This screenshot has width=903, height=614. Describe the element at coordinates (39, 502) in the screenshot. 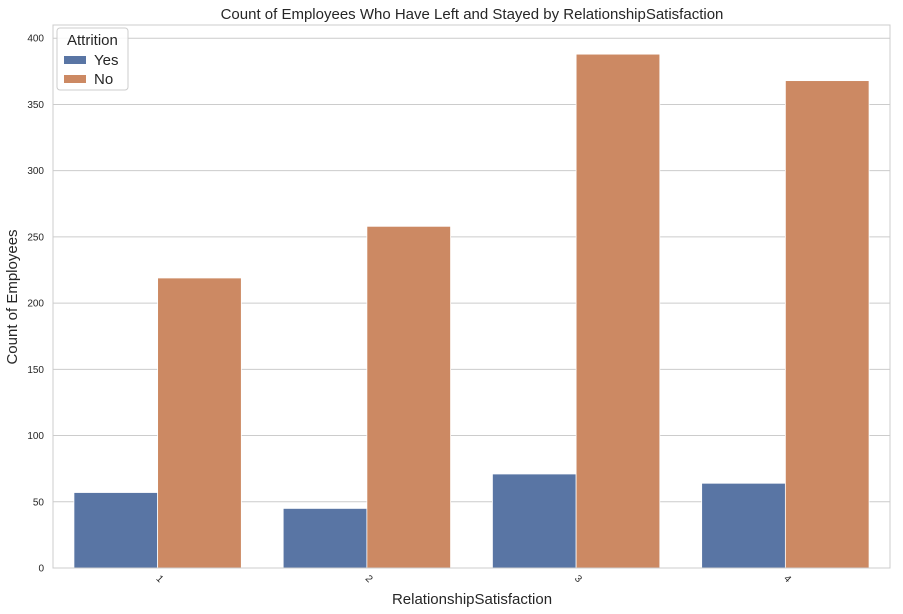

I see `y-tick-label: 50` at that location.